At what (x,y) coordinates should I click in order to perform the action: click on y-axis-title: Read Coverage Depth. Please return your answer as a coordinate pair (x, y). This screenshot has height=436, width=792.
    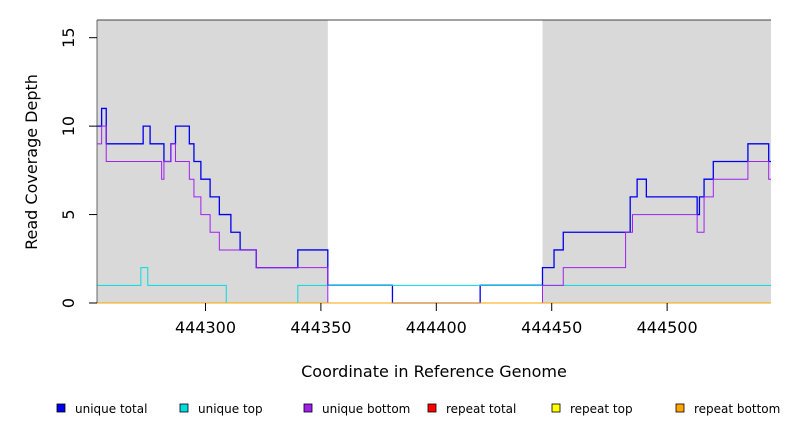
    Looking at the image, I should click on (31, 162).